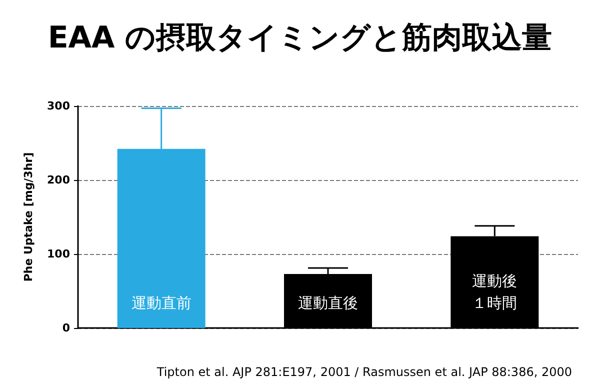 This screenshot has height=390, width=600. I want to click on y-tick-label: 300, so click(58, 106).